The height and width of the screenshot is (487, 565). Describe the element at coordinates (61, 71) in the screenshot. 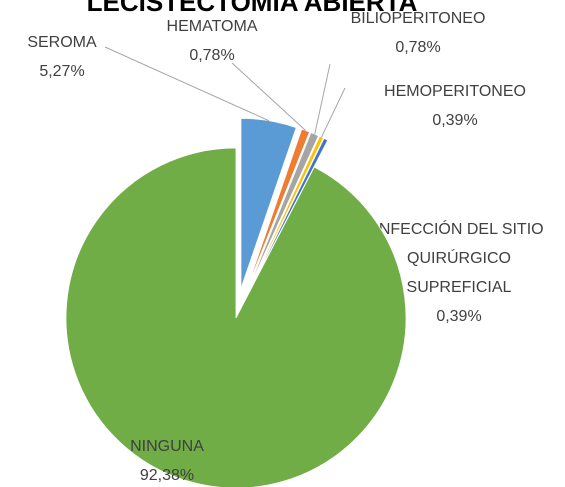

I see `data-label-value: 5,27%` at that location.